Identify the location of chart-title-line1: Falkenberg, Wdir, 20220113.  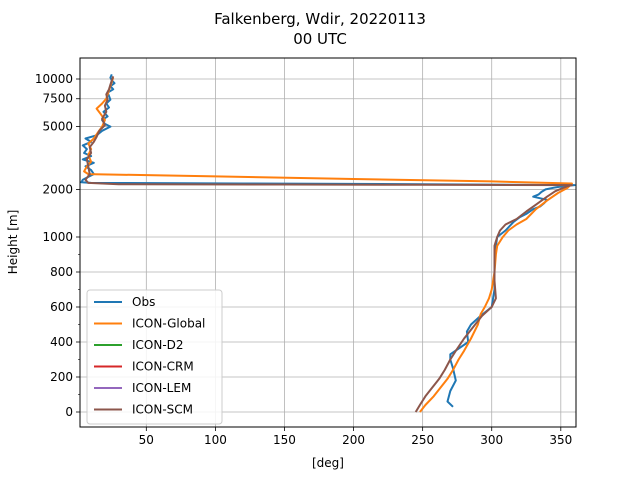
(320, 19).